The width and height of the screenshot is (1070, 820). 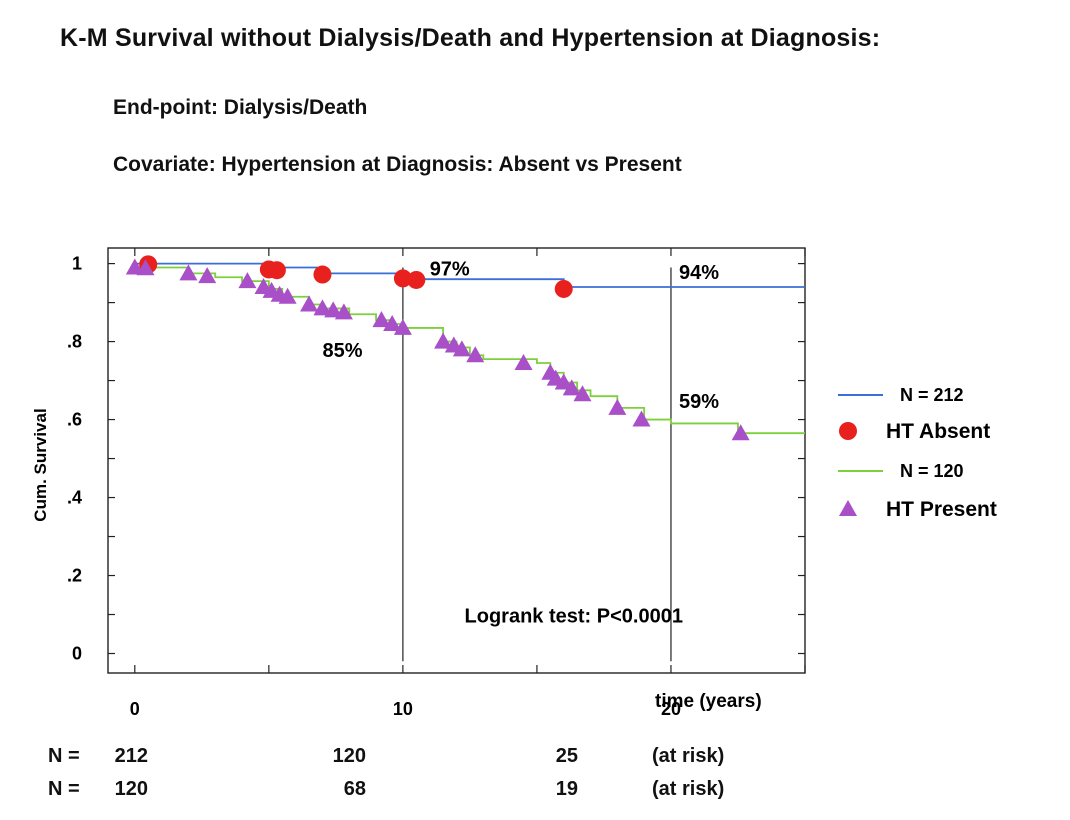 What do you see at coordinates (74, 576) in the screenshot?
I see `y-tick-label: .2` at bounding box center [74, 576].